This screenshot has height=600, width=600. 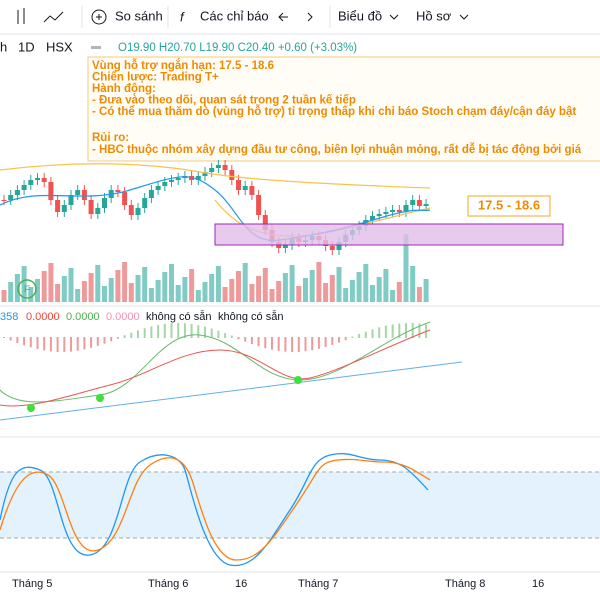 I want to click on dot, so click(x=298, y=380).